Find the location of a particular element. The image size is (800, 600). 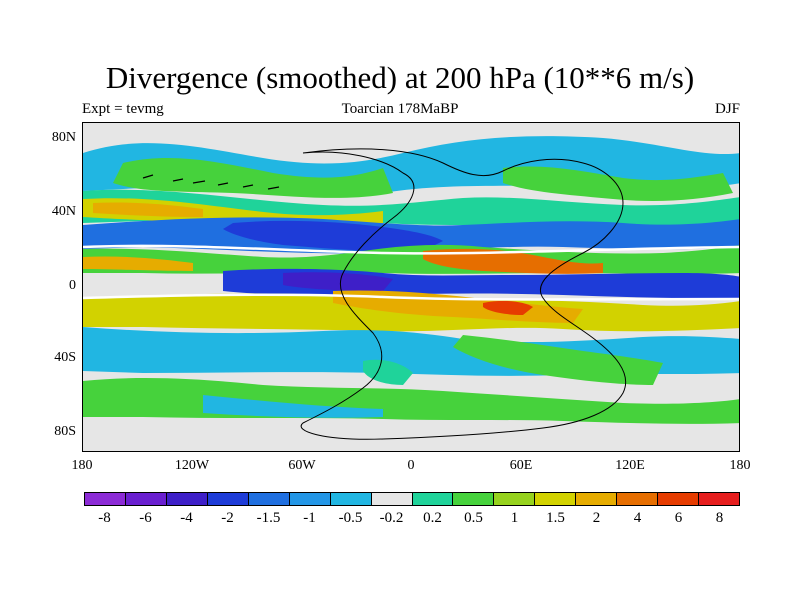

colorbar-label-4: -1.5 is located at coordinates (268, 518).